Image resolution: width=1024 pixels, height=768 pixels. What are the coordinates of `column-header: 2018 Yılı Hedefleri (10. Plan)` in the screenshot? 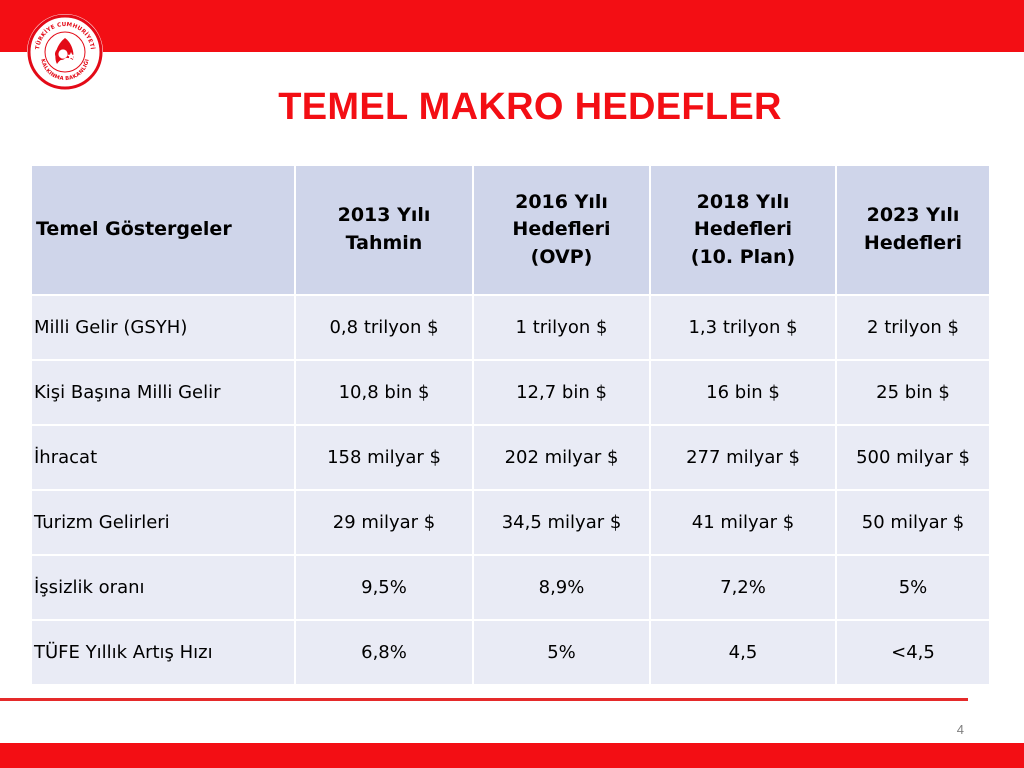 It's located at (743, 231).